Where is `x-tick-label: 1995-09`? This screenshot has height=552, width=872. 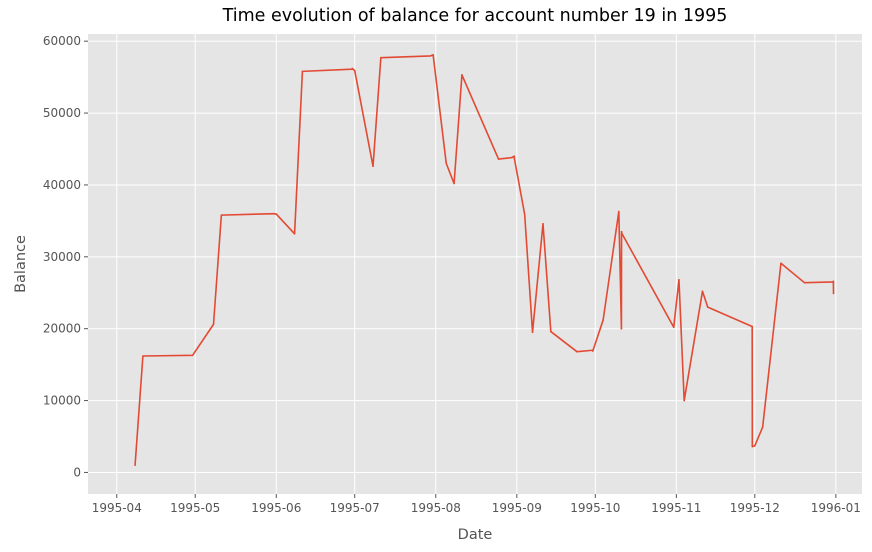 x-tick-label: 1995-09 is located at coordinates (517, 508).